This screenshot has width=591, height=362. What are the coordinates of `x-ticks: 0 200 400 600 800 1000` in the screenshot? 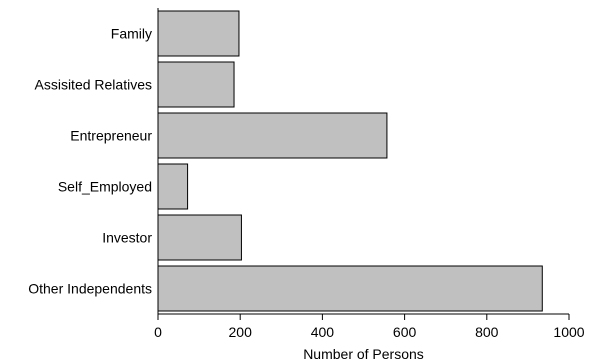 It's located at (369, 327).